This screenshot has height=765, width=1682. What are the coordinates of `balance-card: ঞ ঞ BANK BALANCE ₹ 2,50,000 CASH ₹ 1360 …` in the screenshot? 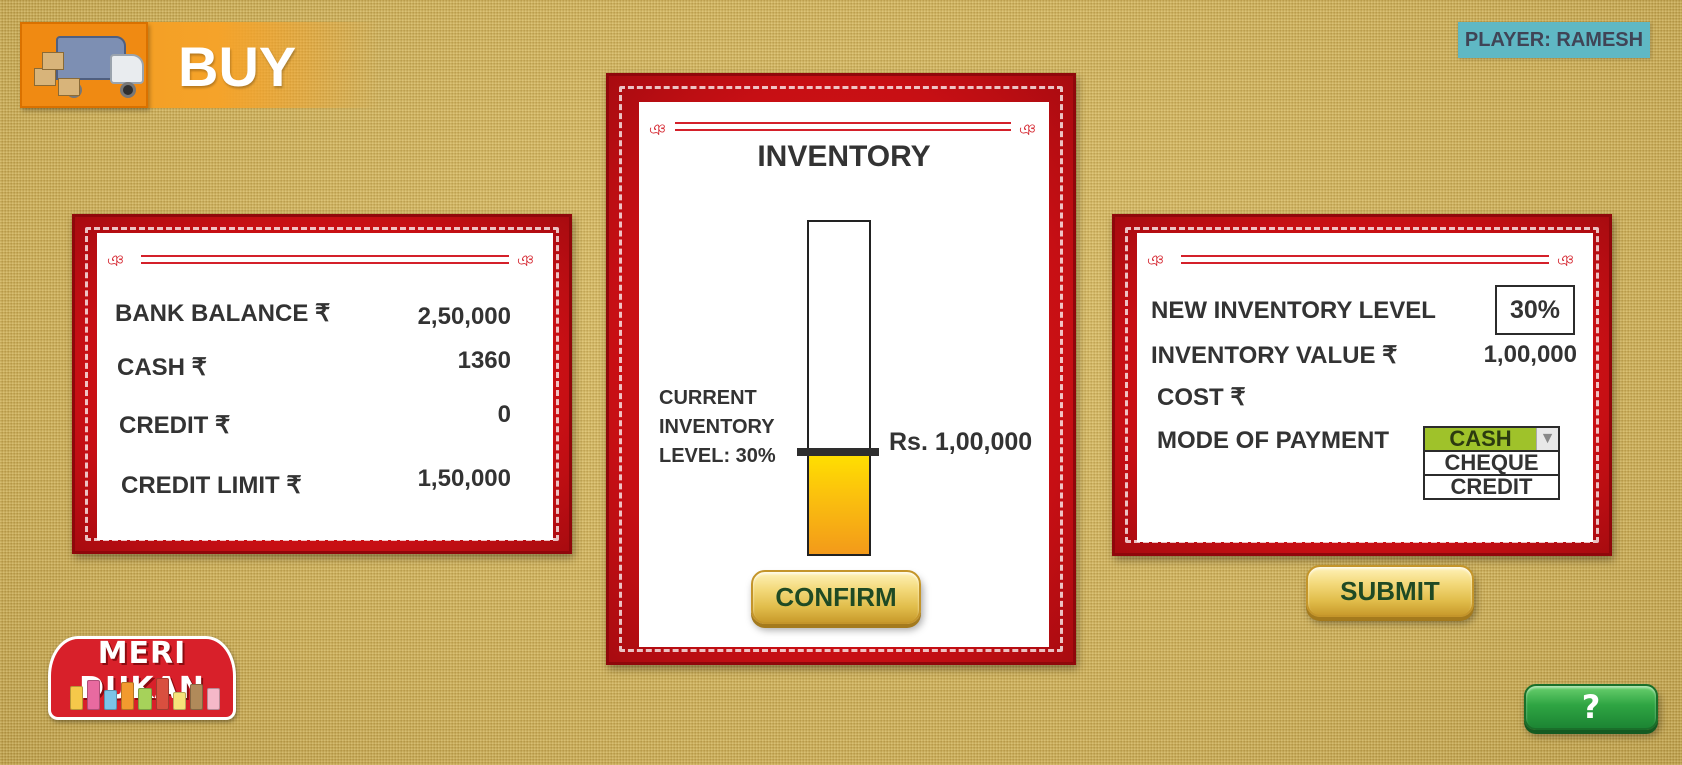 It's located at (325, 386).